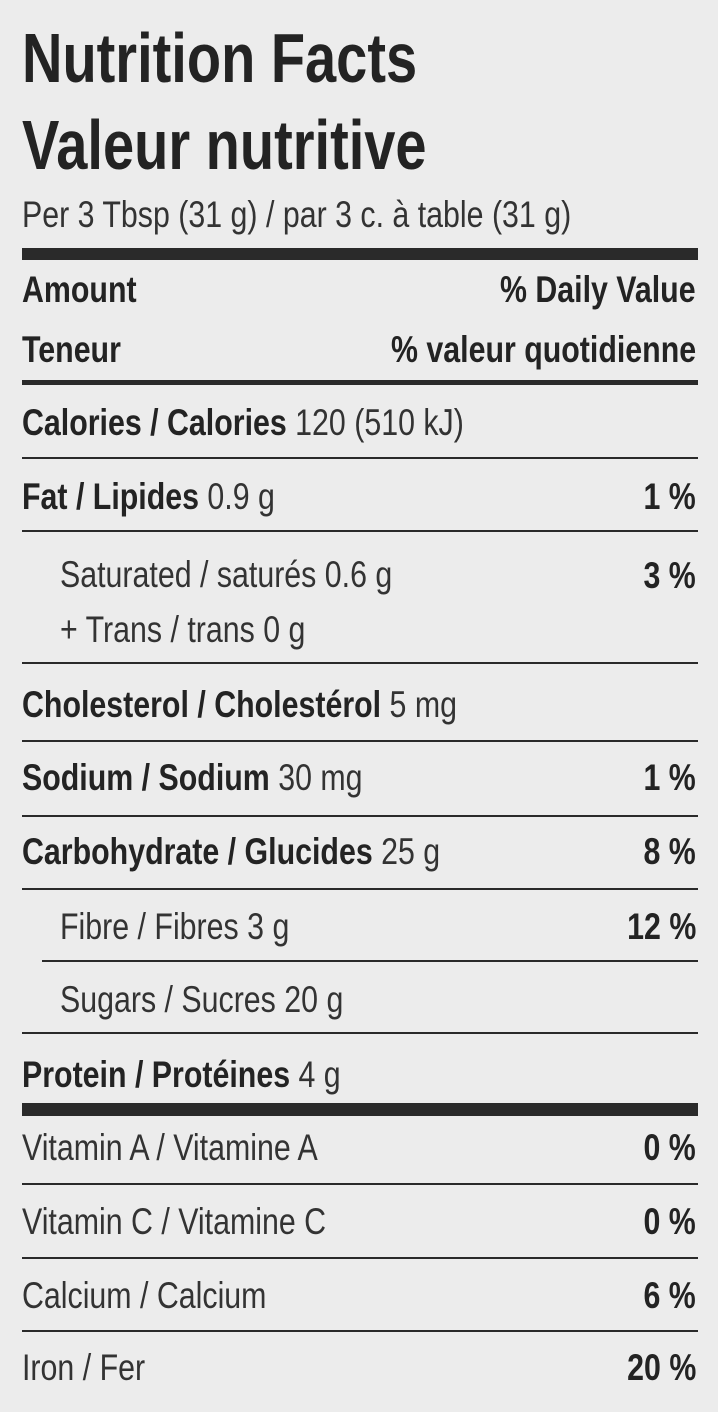  What do you see at coordinates (669, 851) in the screenshot?
I see `daily-value-percent: 8 %` at bounding box center [669, 851].